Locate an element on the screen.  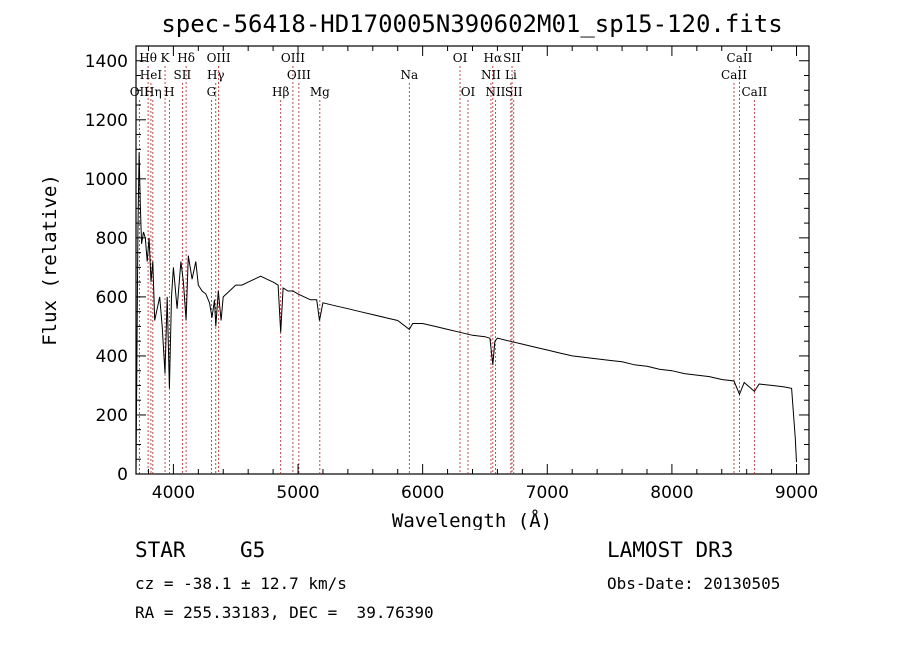
x-tick-label: 4000 is located at coordinates (173, 493).